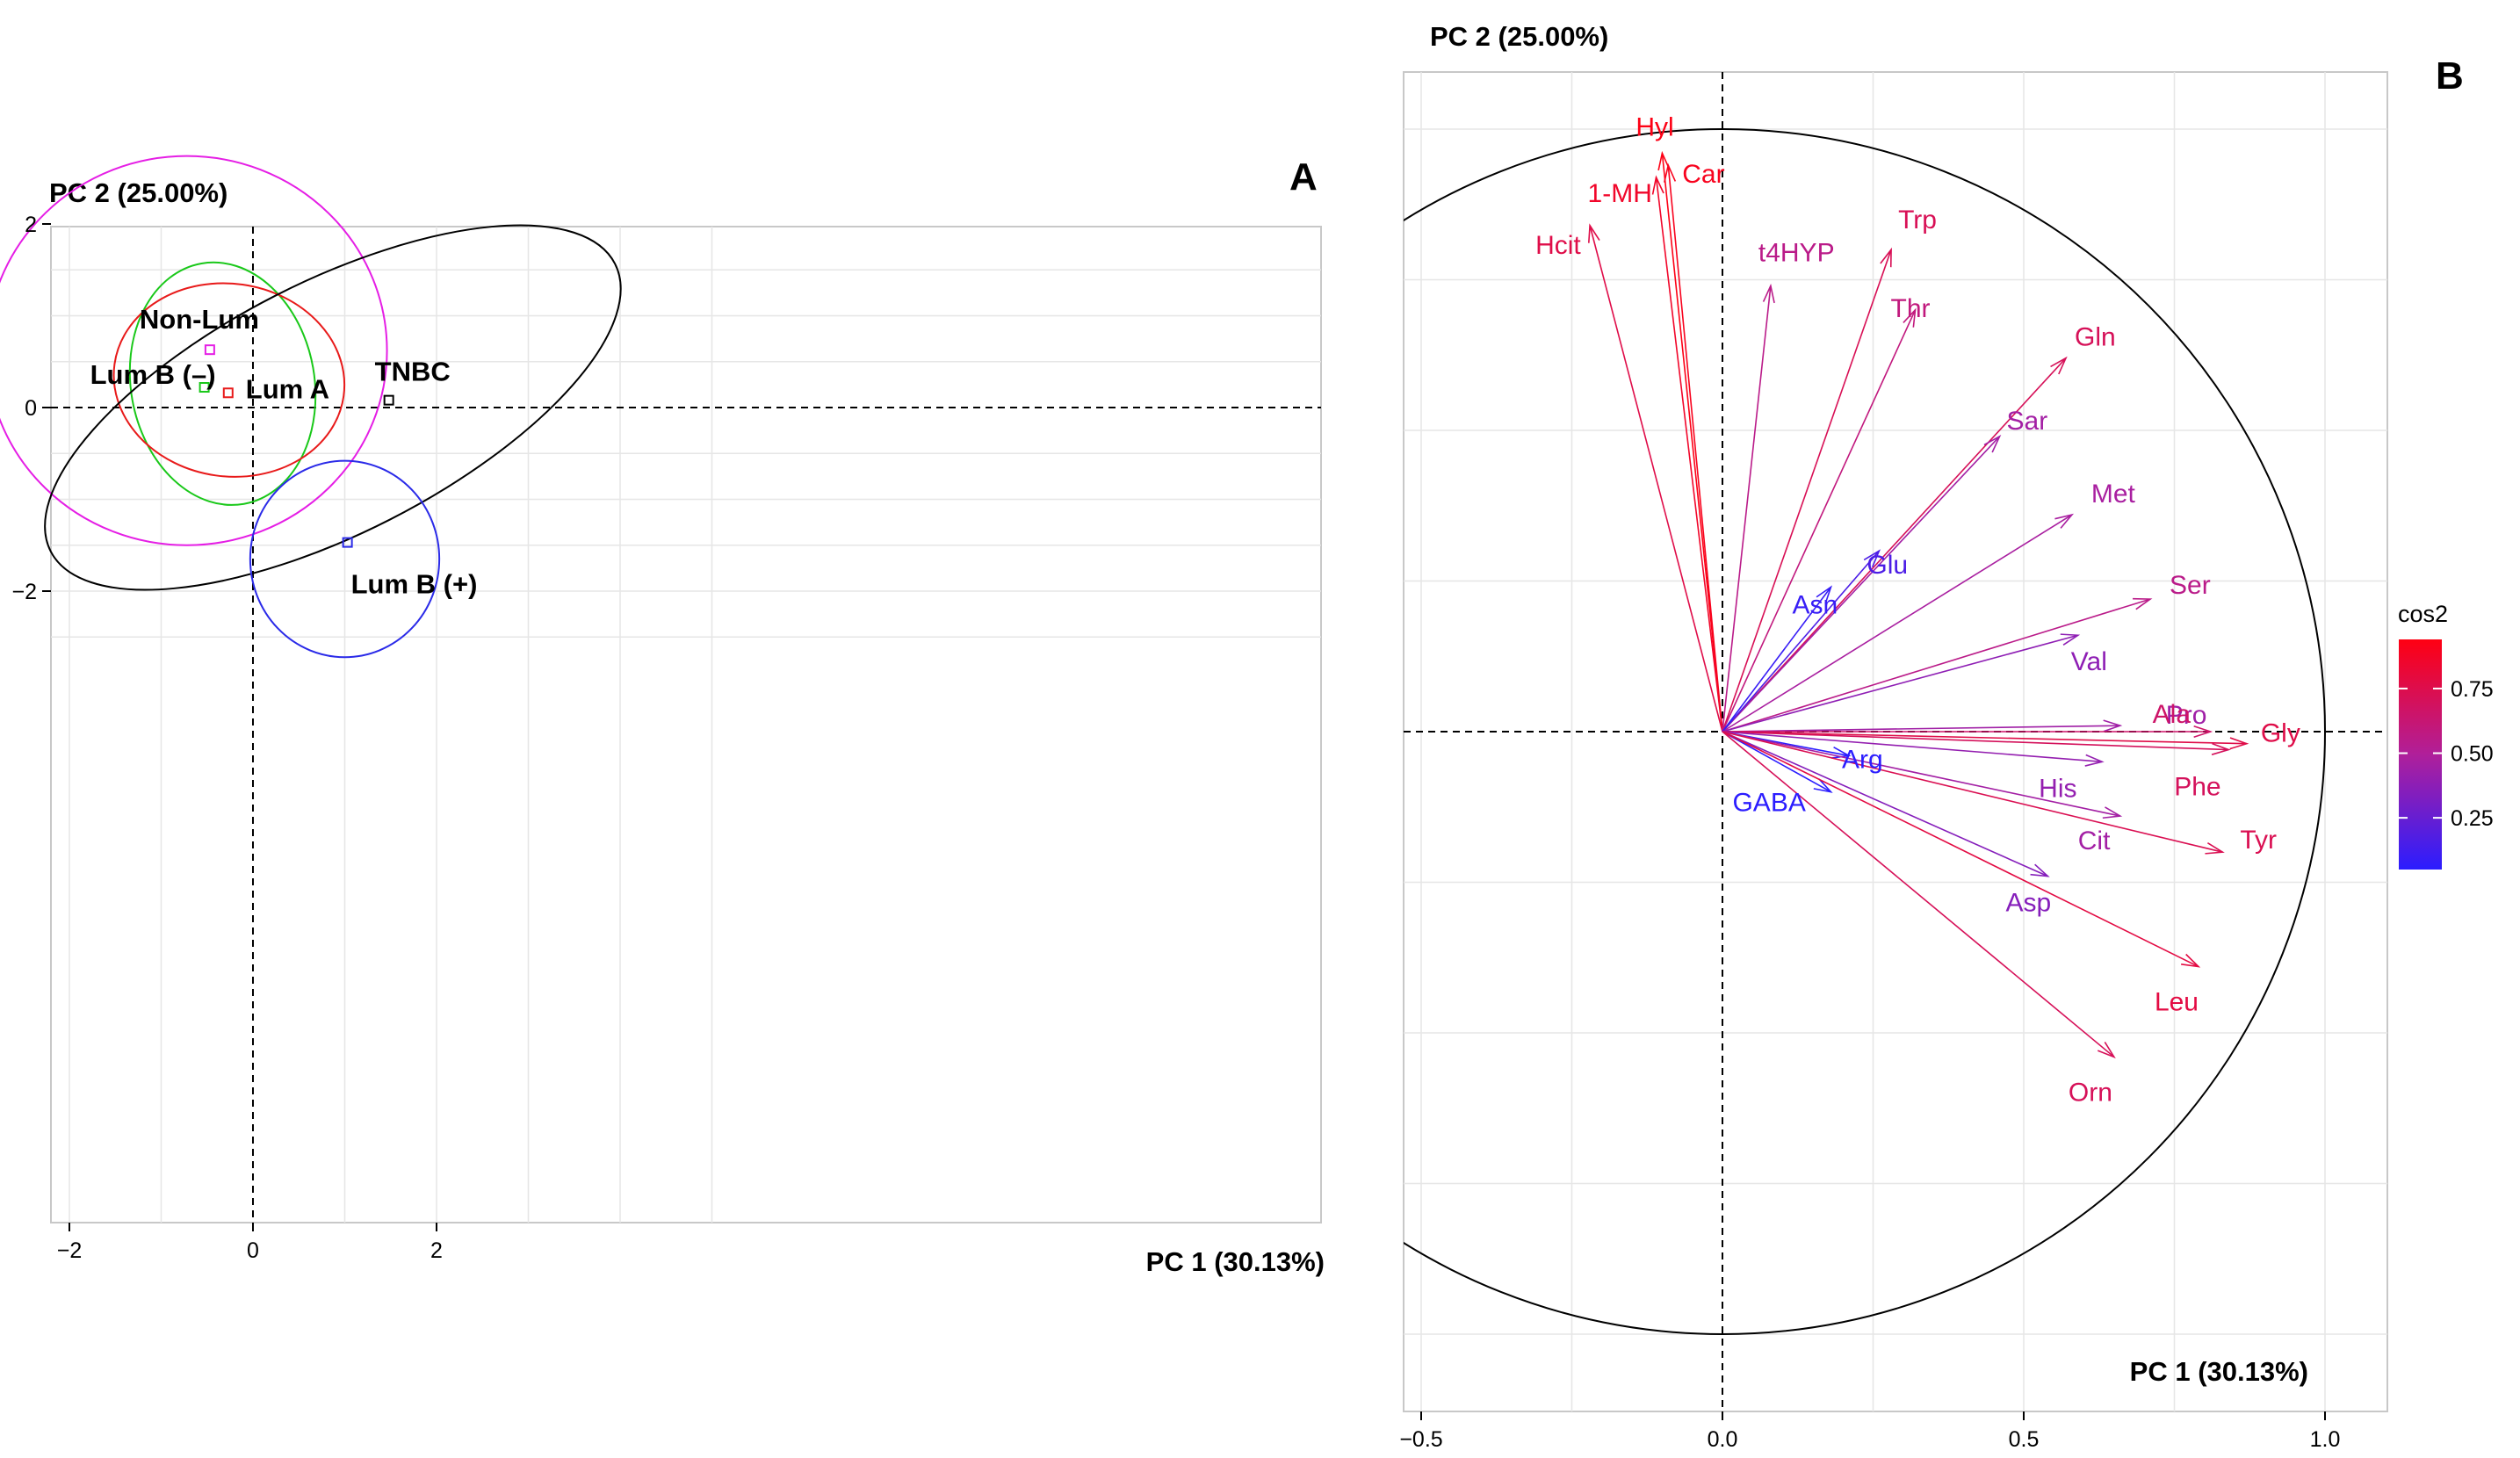  I want to click on panel-b-ticks: −0.5 0.0 0.5 1.0, so click(1869, 1432).